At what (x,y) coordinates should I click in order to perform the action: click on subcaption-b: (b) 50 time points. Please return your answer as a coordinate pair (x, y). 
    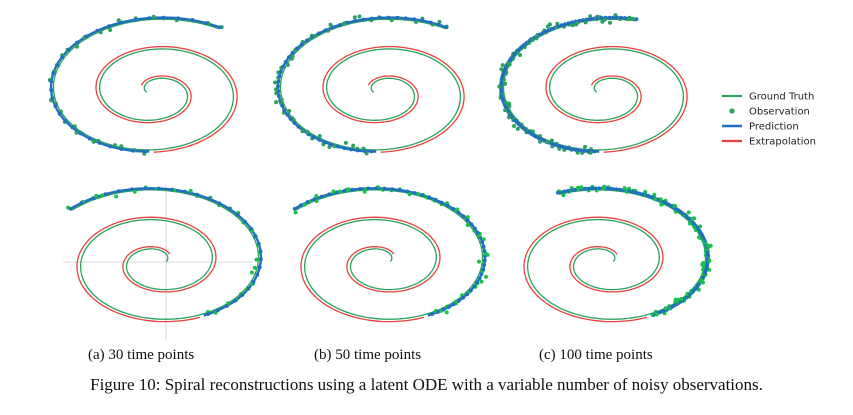
    Looking at the image, I should click on (368, 355).